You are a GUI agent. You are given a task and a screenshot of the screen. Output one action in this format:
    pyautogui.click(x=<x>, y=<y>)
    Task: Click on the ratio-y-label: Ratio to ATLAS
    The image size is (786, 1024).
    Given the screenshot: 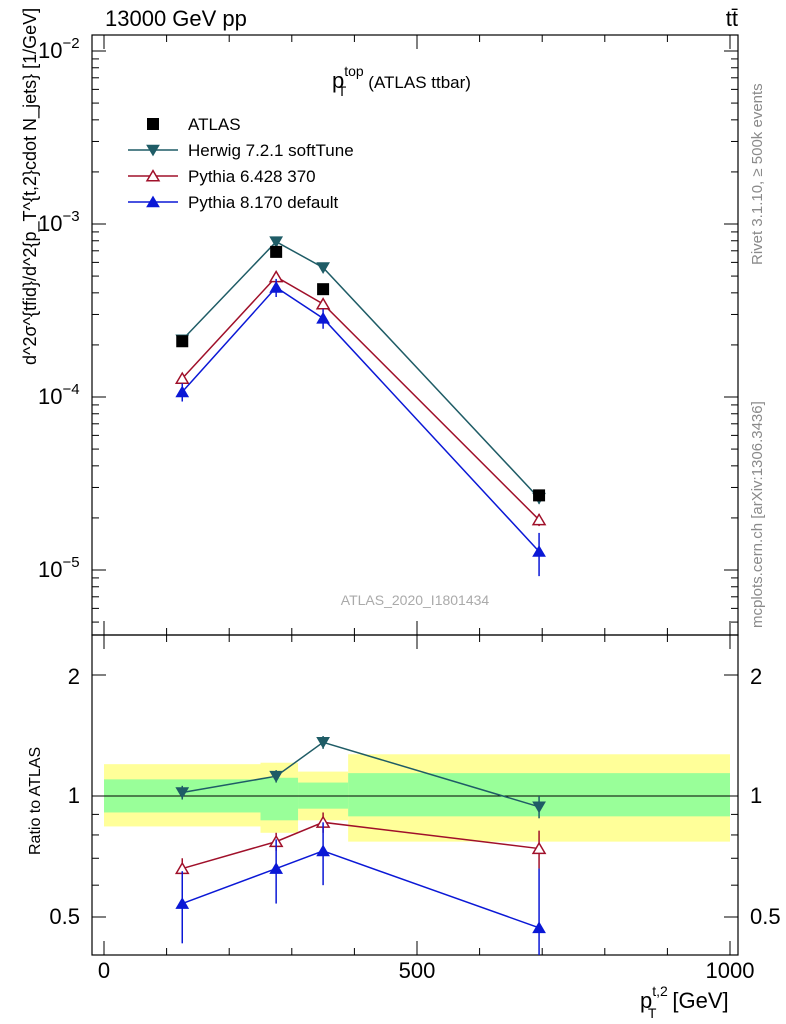 What is the action you would take?
    pyautogui.click(x=35, y=801)
    